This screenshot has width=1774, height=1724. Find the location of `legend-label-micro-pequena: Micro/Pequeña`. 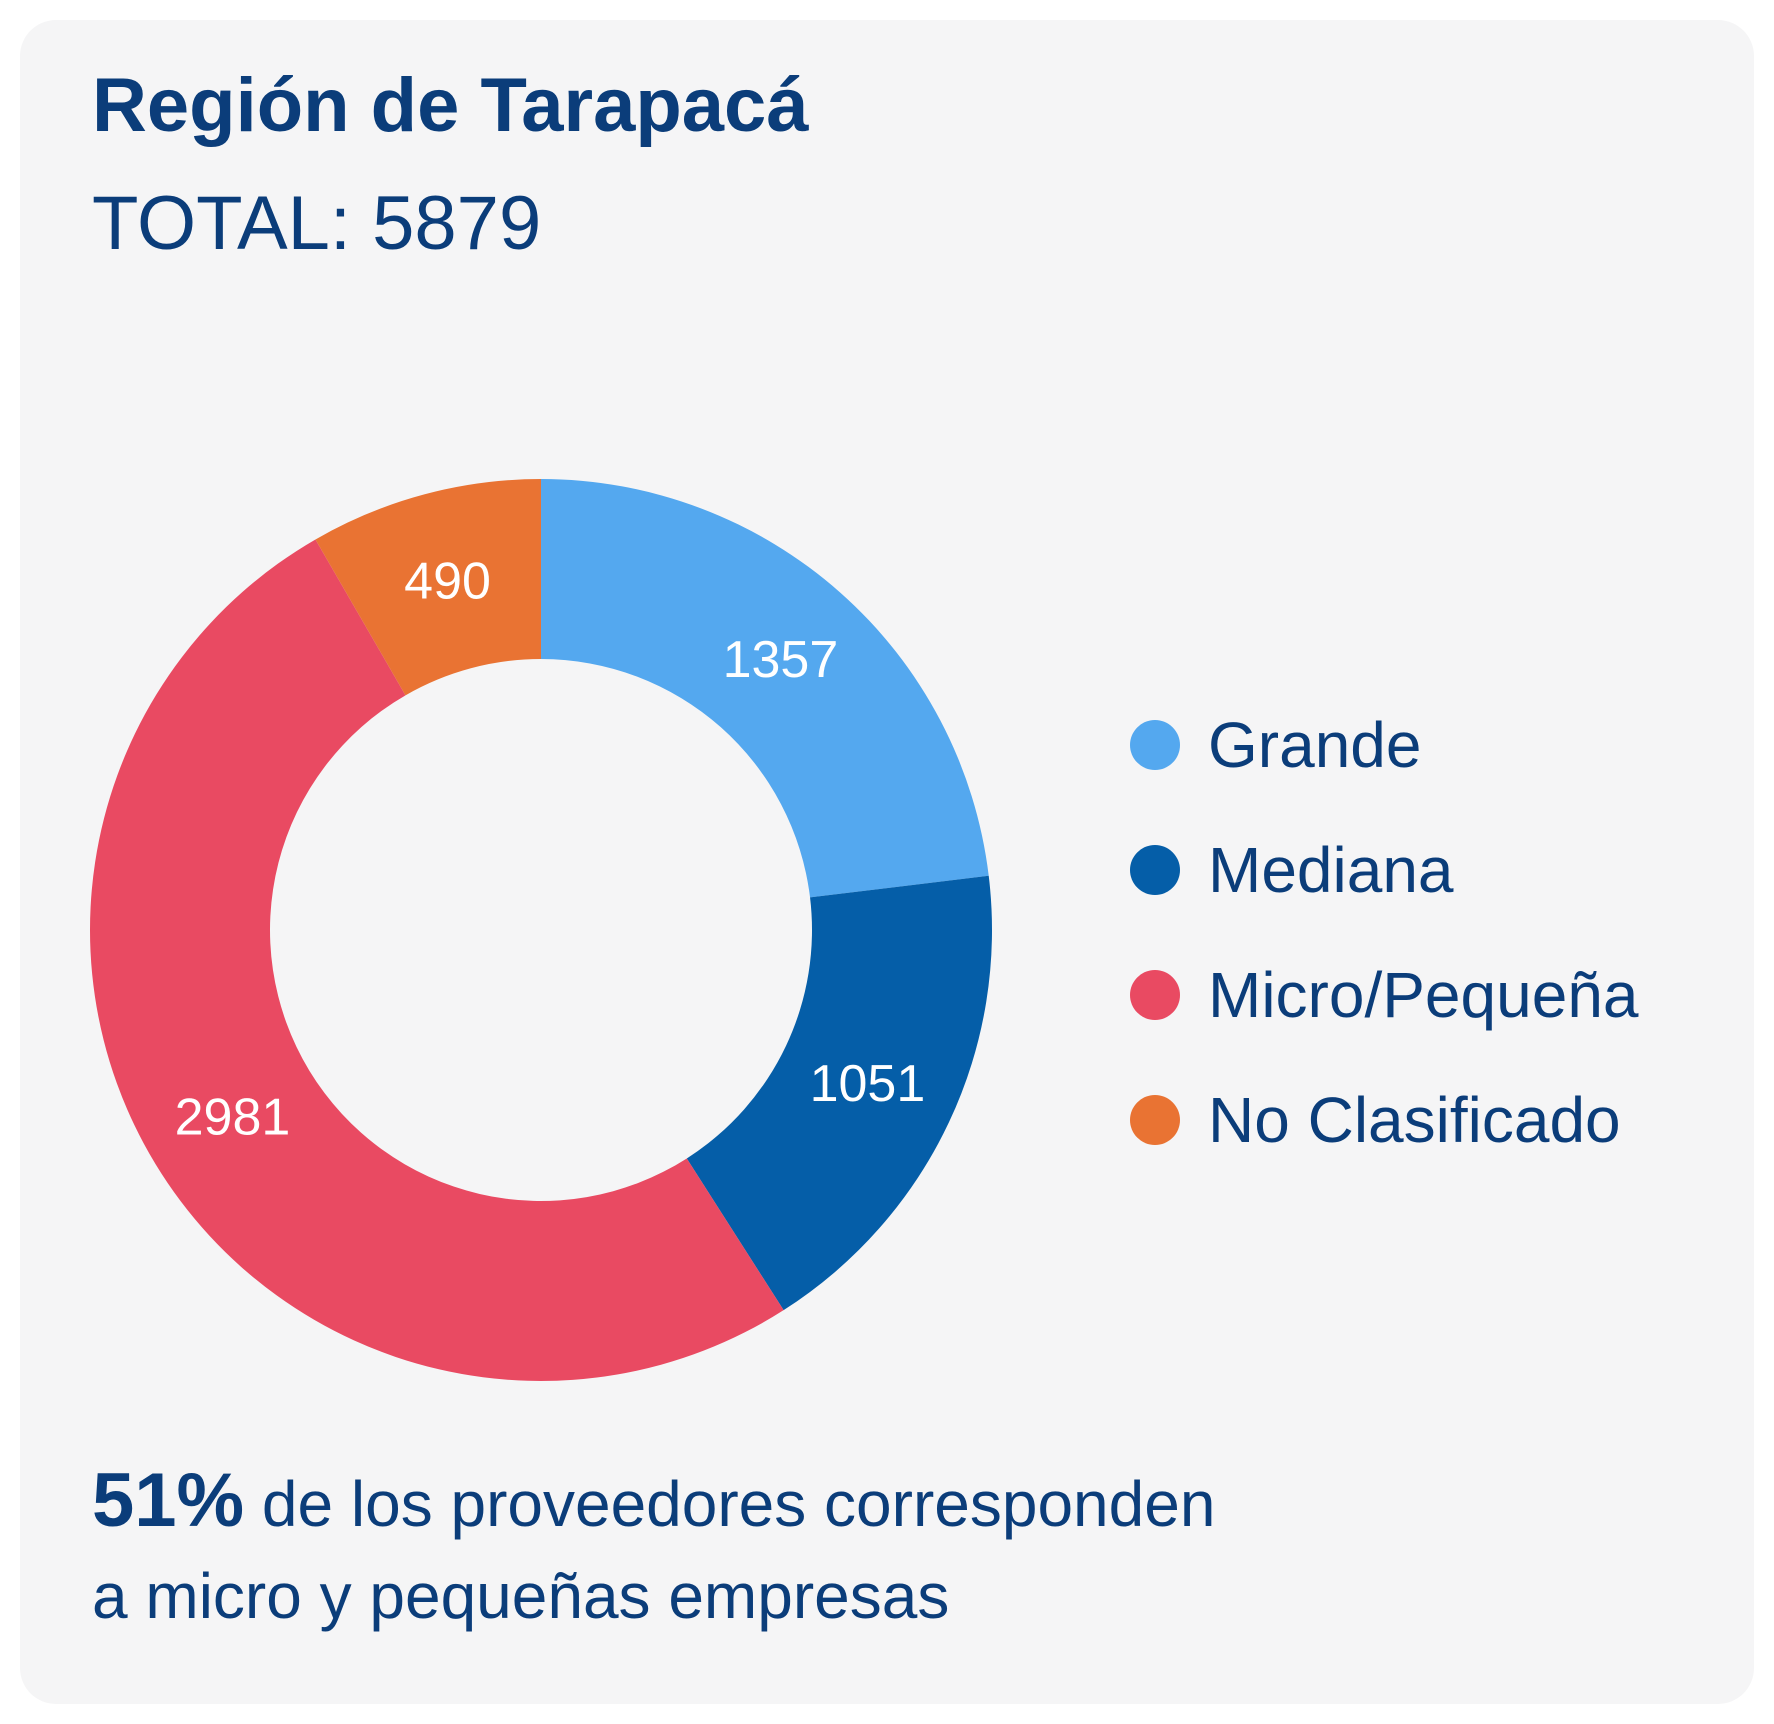

legend-label-micro-pequena: Micro/Pequeña is located at coordinates (1423, 995).